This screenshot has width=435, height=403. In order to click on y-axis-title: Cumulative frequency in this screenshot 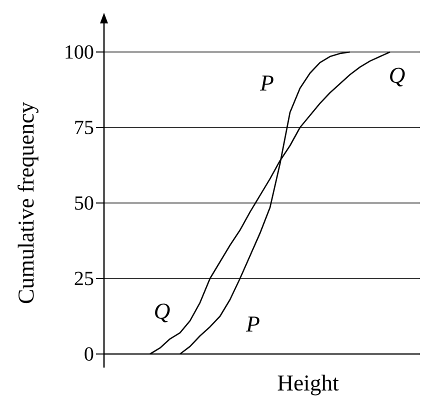, I will do `click(28, 203)`.